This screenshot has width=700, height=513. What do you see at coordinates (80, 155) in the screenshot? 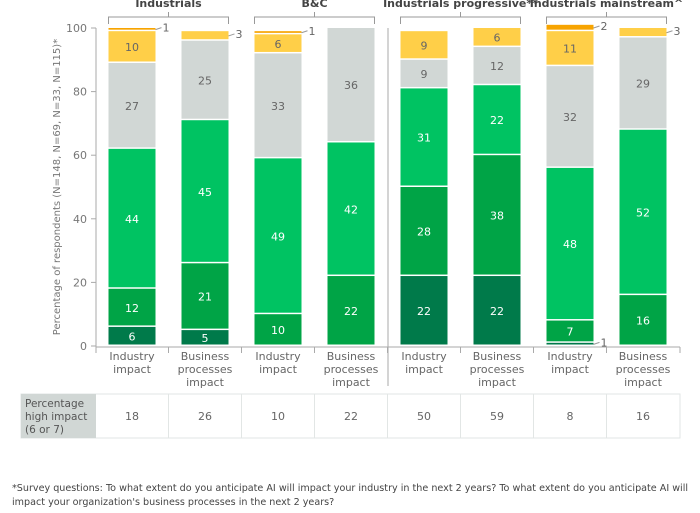
I see `y-tick-label: 60` at bounding box center [80, 155].